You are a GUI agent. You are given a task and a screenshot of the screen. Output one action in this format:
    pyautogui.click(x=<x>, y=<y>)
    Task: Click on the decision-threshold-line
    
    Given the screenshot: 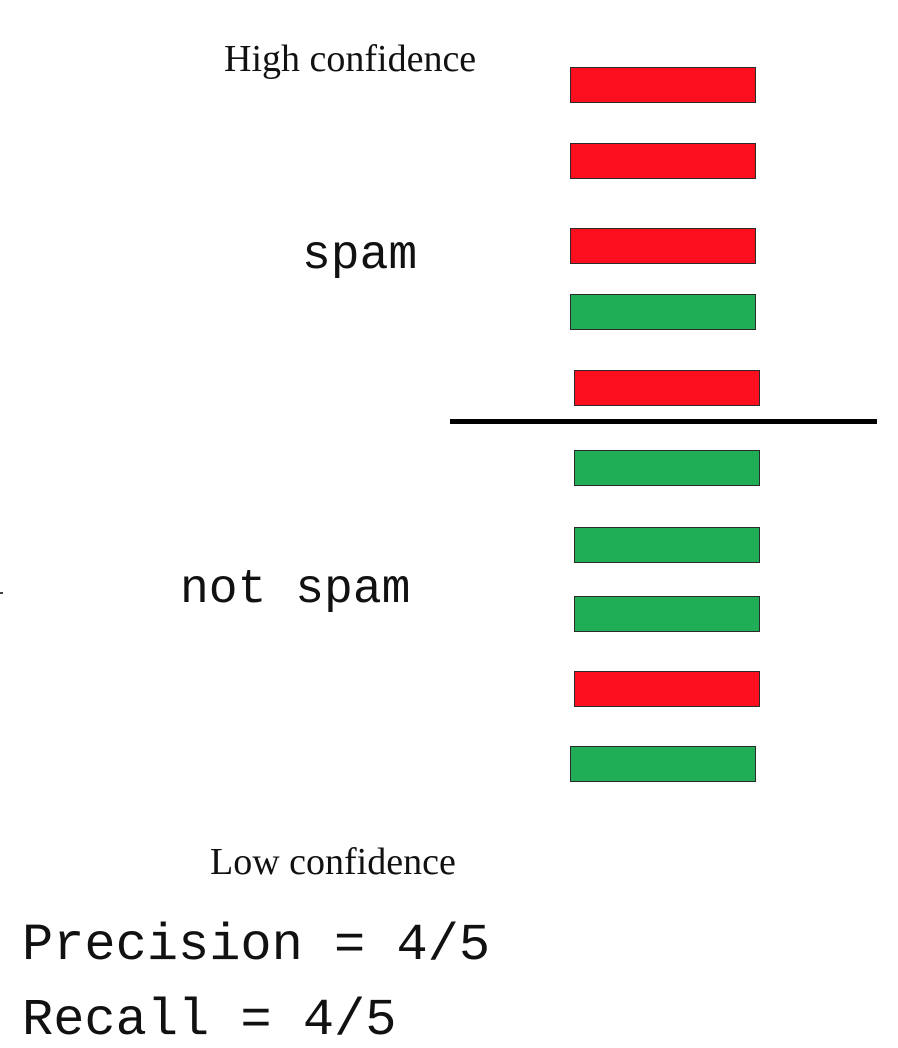 What is the action you would take?
    pyautogui.click(x=663, y=421)
    